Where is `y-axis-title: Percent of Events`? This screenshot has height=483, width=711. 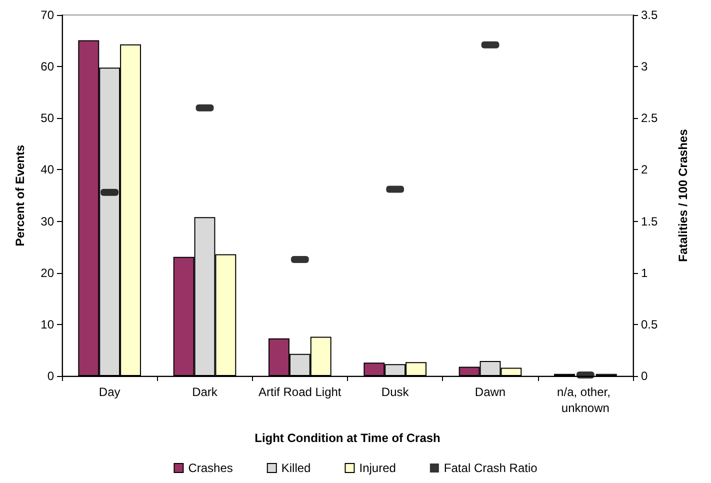
y-axis-title: Percent of Events is located at coordinates (20, 195).